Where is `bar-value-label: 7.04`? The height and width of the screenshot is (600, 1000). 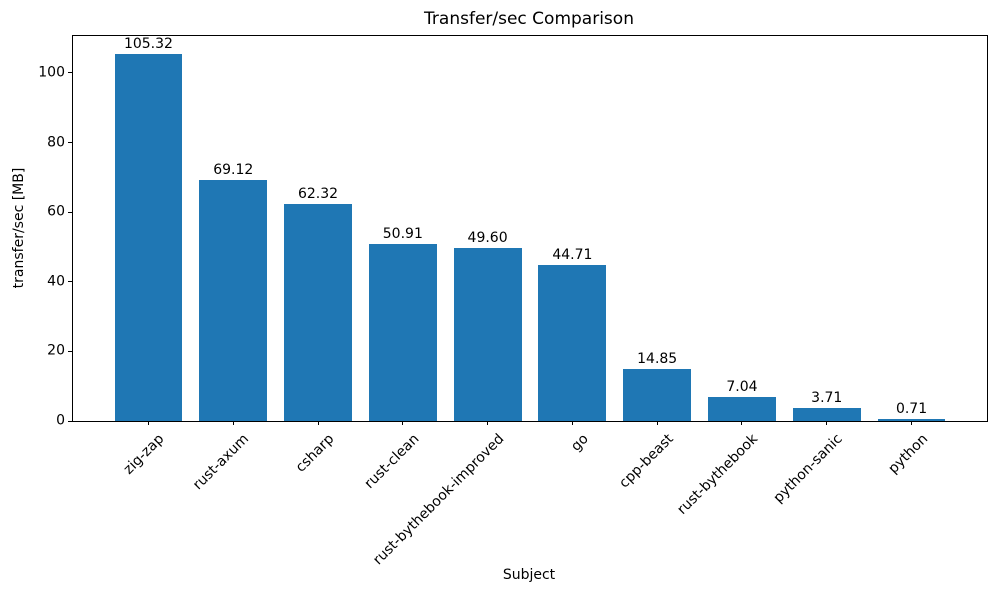 bar-value-label: 7.04 is located at coordinates (742, 386).